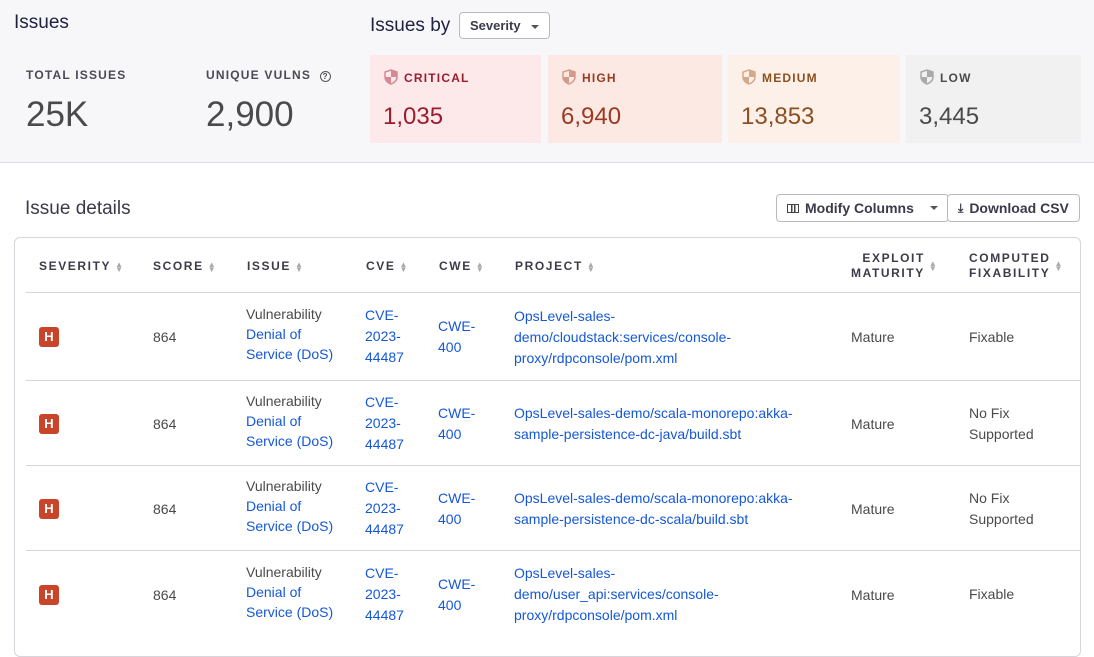 This screenshot has width=1094, height=657. I want to click on issues-by-label: Issues by, so click(410, 25).